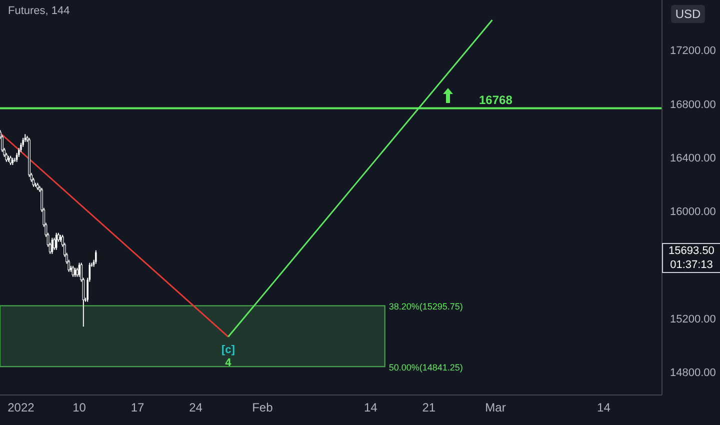 This screenshot has width=720, height=425. I want to click on y-tick-label: 16800.00, so click(693, 104).